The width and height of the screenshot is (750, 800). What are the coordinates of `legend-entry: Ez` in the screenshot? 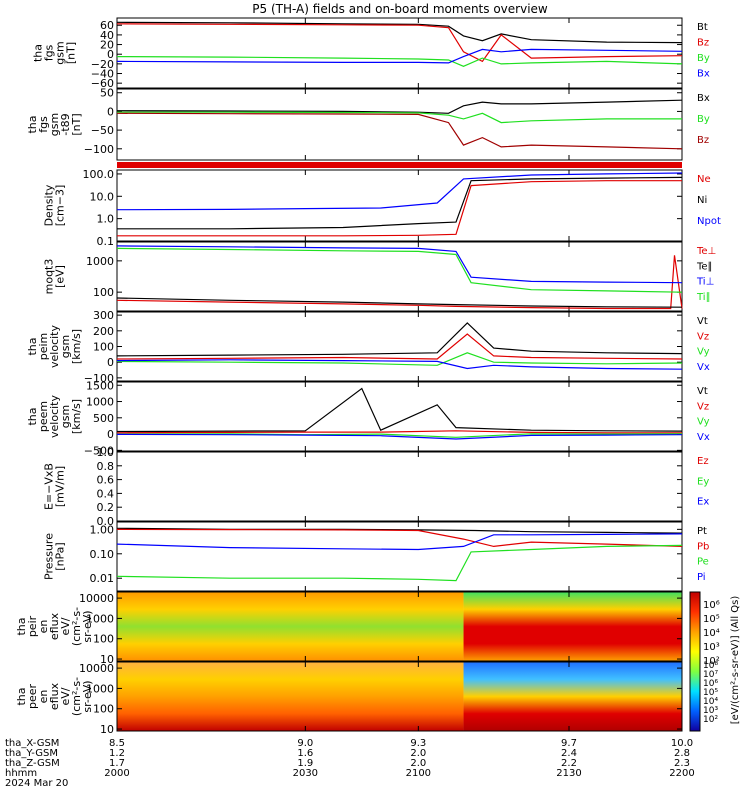 It's located at (703, 461).